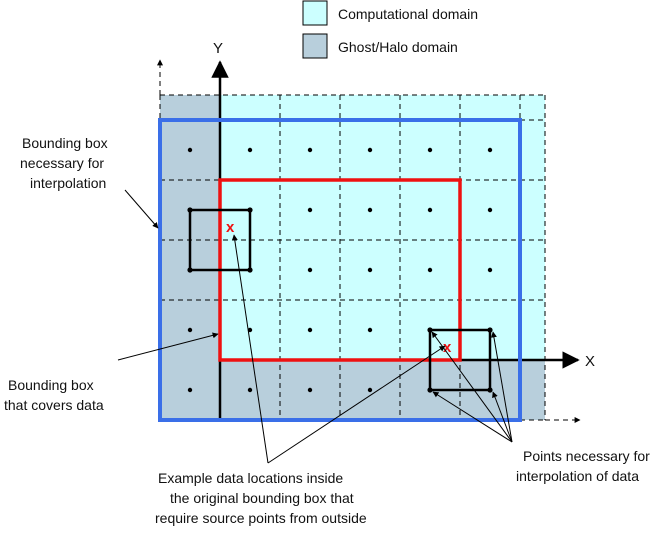 Image resolution: width=660 pixels, height=538 pixels. Describe the element at coordinates (315, 46) in the screenshot. I see `legend-swatch-ghost` at that location.